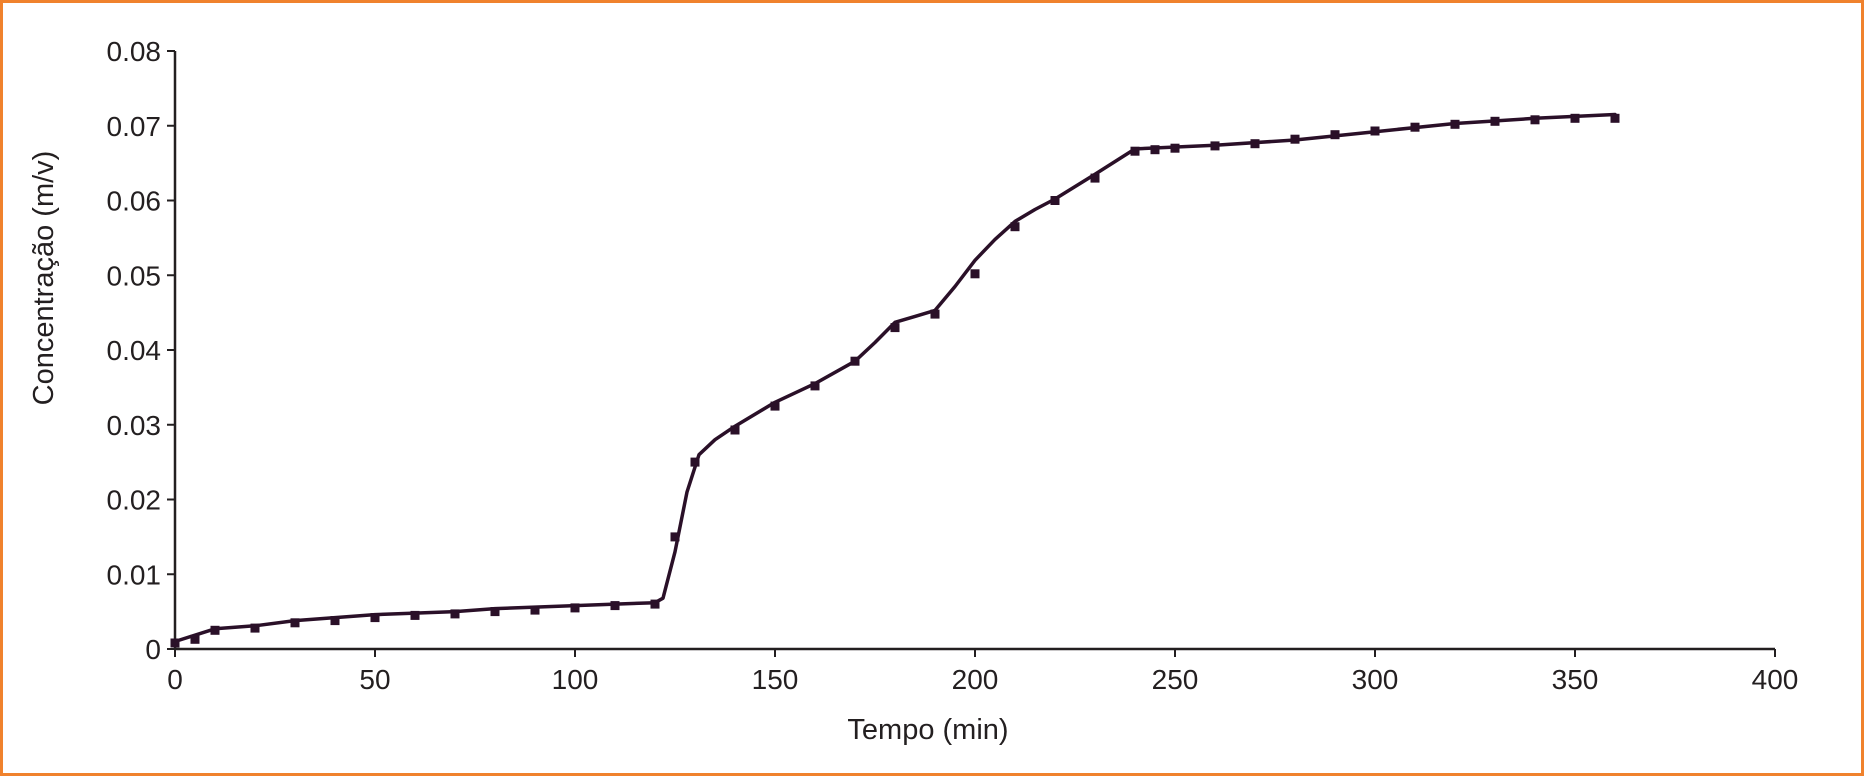 This screenshot has width=1864, height=779. What do you see at coordinates (134, 51) in the screenshot?
I see `y-tick-label: 0.08` at bounding box center [134, 51].